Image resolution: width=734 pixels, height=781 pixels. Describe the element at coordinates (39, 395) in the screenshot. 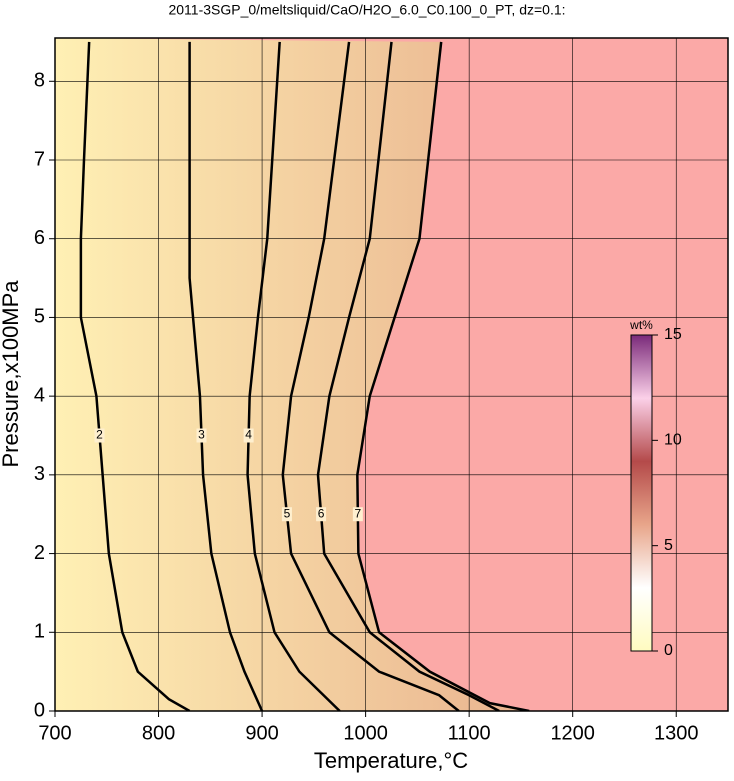

I see `y-tick-label: 4` at that location.